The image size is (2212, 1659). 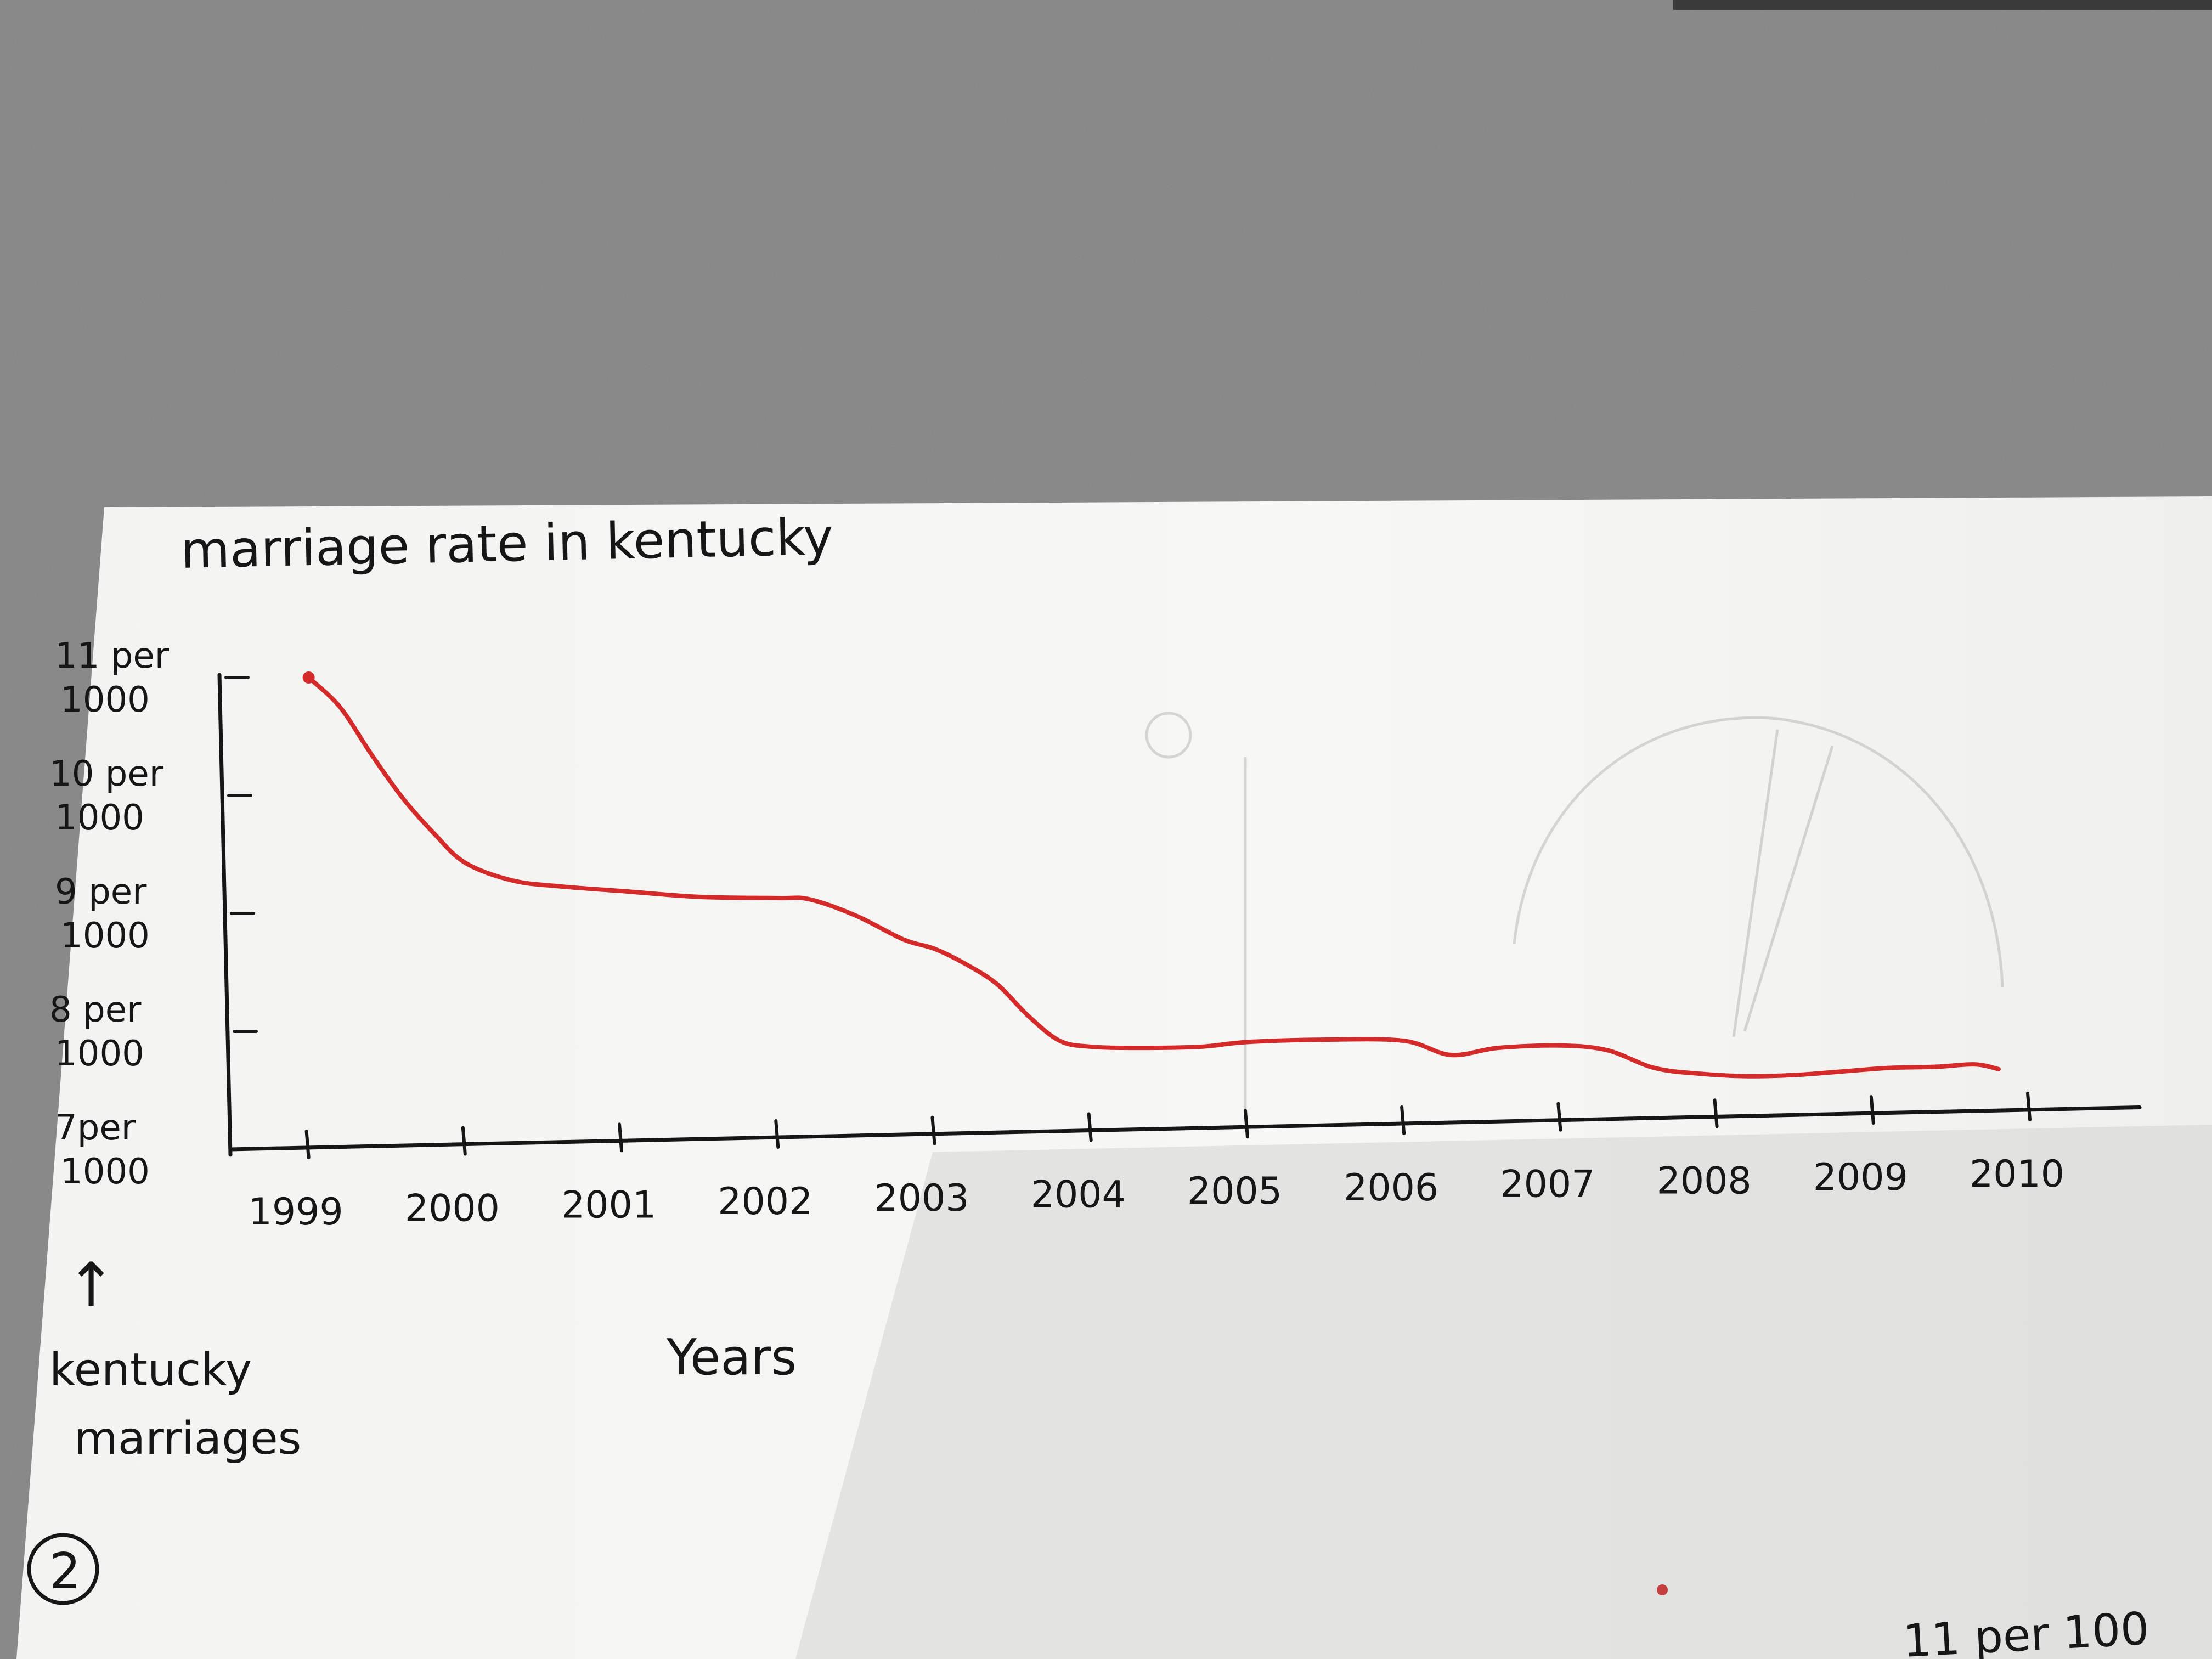 I want to click on x-tick-2009: 2009, so click(x=1861, y=1147).